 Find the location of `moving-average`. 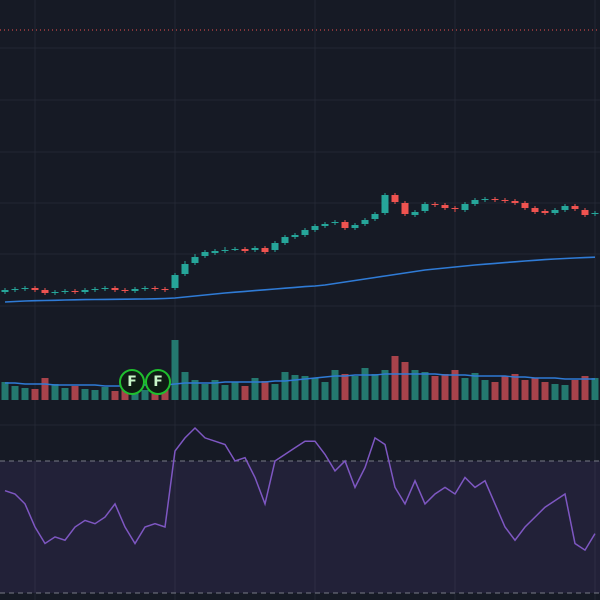

moving-average is located at coordinates (300, 279).